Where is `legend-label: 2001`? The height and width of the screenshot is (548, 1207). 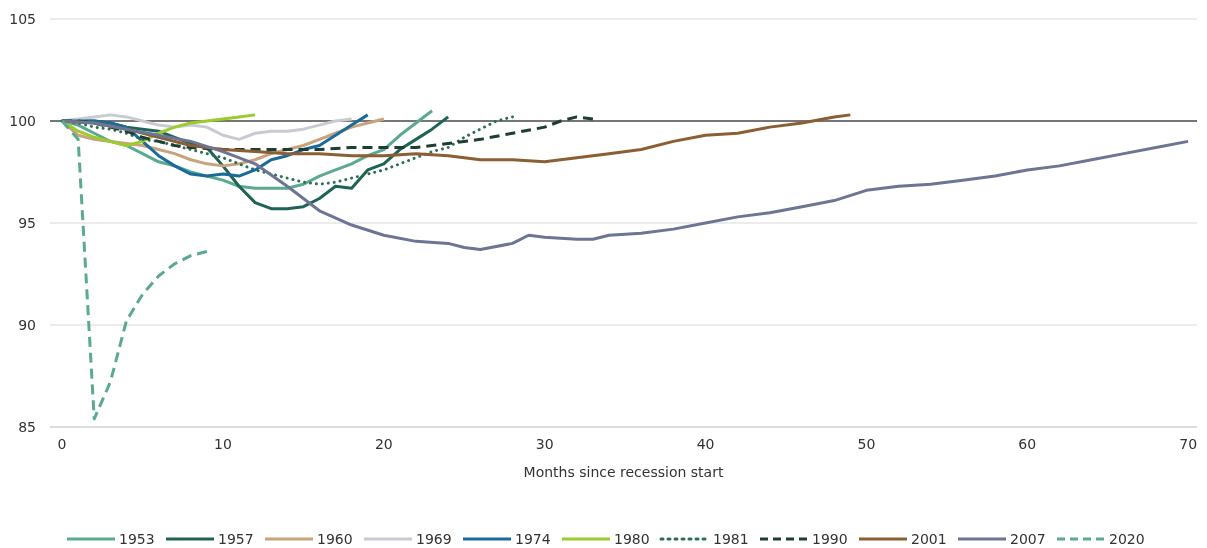 legend-label: 2001 is located at coordinates (929, 538).